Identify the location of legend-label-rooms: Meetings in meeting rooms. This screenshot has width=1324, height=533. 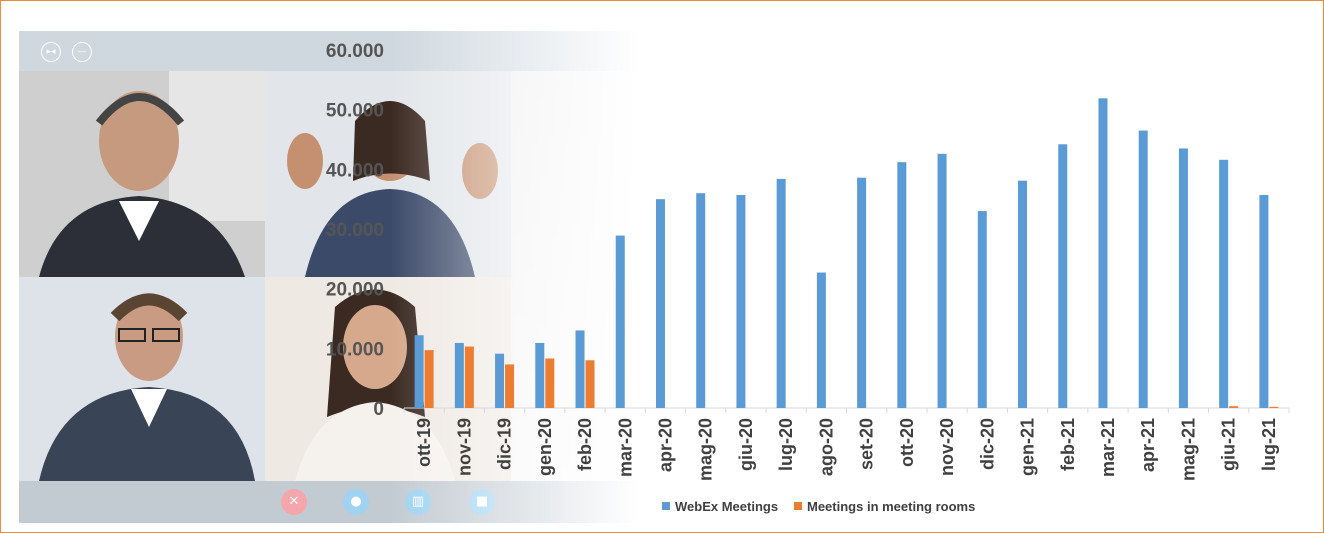
(891, 506).